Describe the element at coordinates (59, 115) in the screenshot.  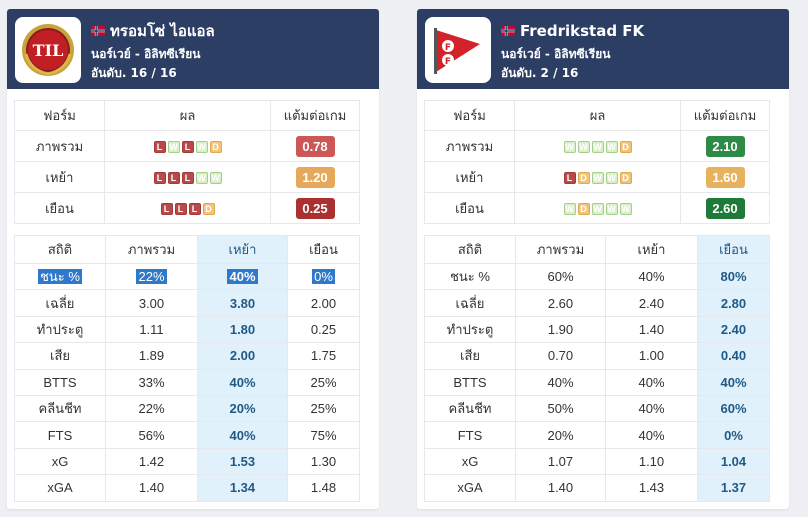
I see `form-header: ฟอร์ม` at that location.